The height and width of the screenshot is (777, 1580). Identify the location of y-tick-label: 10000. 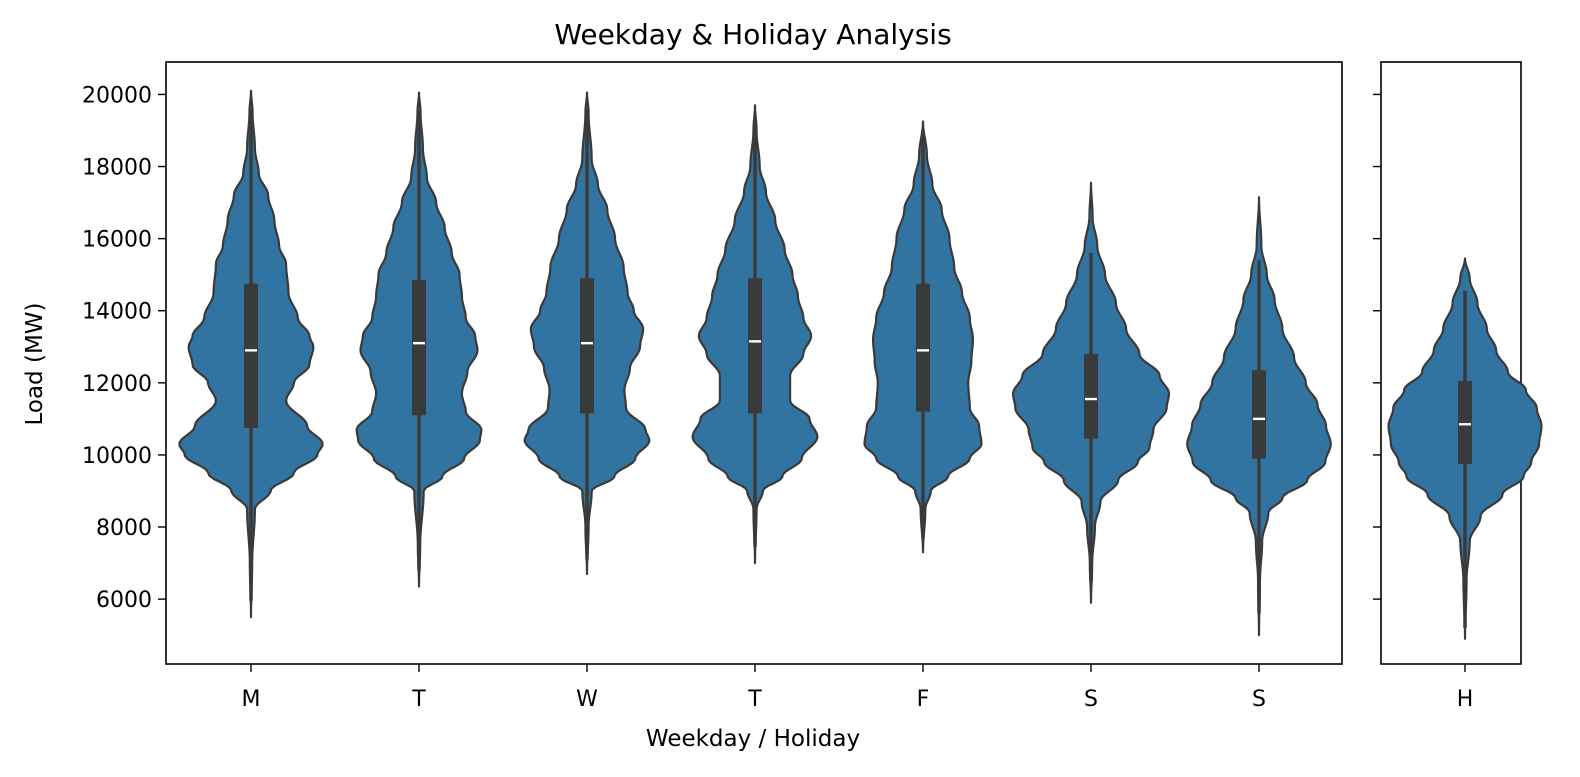
(117, 456).